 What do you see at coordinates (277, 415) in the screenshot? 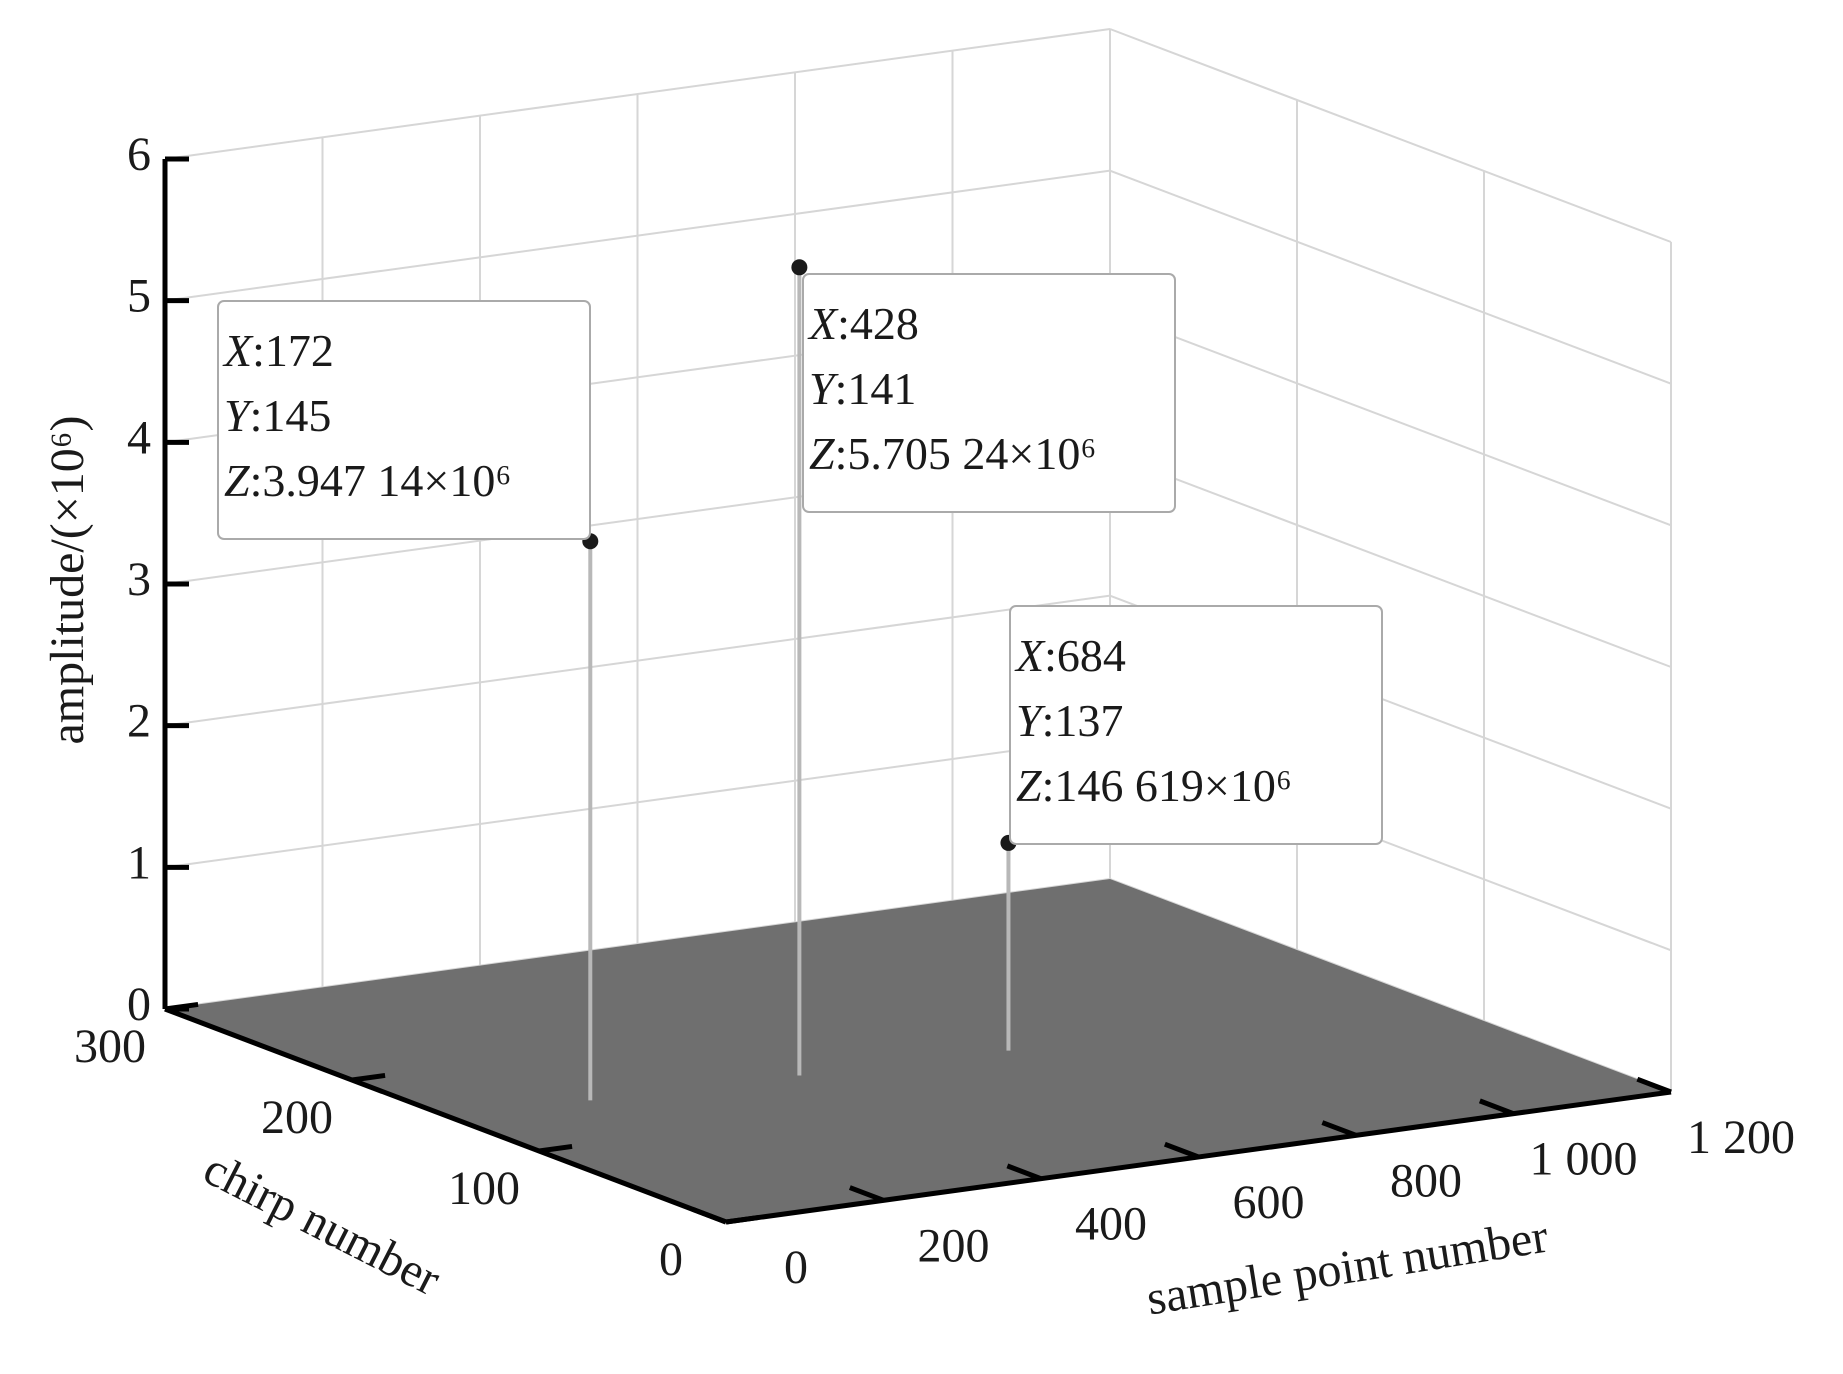
I see `data-tip-text: Y:145` at bounding box center [277, 415].